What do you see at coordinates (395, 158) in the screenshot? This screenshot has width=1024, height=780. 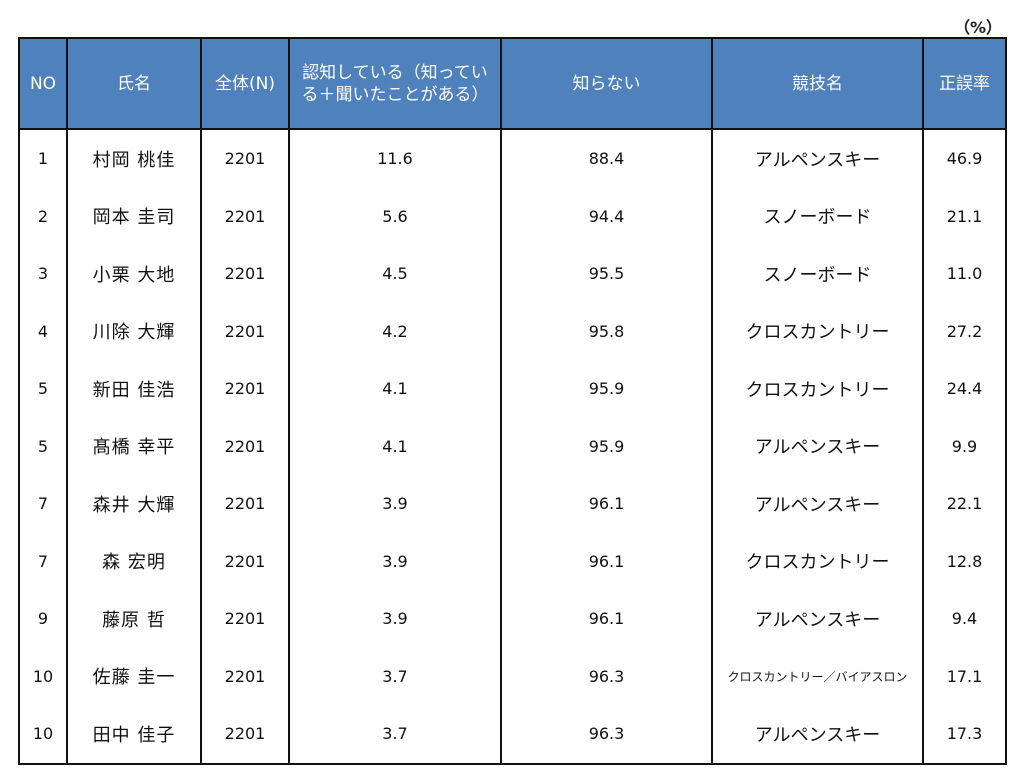 I see `cell-aware: 11.6` at bounding box center [395, 158].